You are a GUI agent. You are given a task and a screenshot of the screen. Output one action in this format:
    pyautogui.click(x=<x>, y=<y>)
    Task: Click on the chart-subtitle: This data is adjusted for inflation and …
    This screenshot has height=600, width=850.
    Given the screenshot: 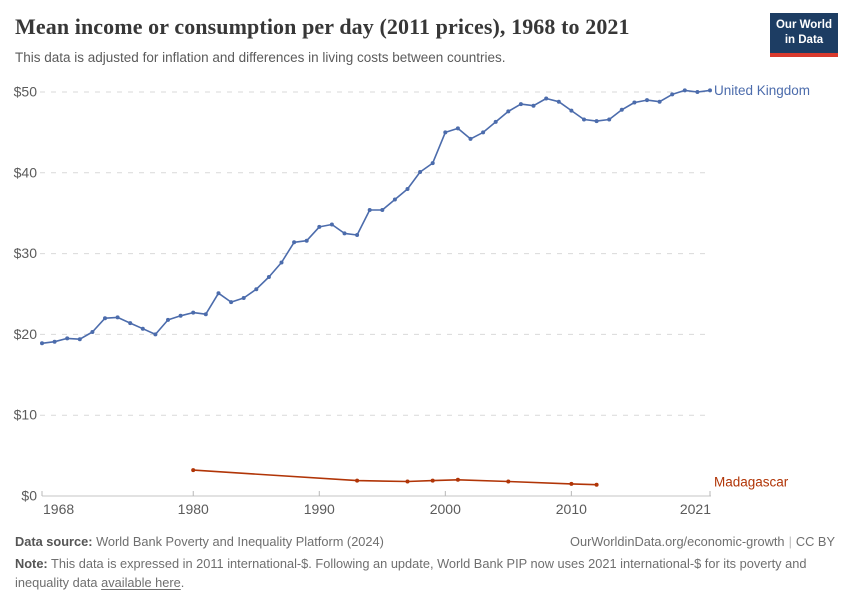 What is the action you would take?
    pyautogui.click(x=260, y=57)
    